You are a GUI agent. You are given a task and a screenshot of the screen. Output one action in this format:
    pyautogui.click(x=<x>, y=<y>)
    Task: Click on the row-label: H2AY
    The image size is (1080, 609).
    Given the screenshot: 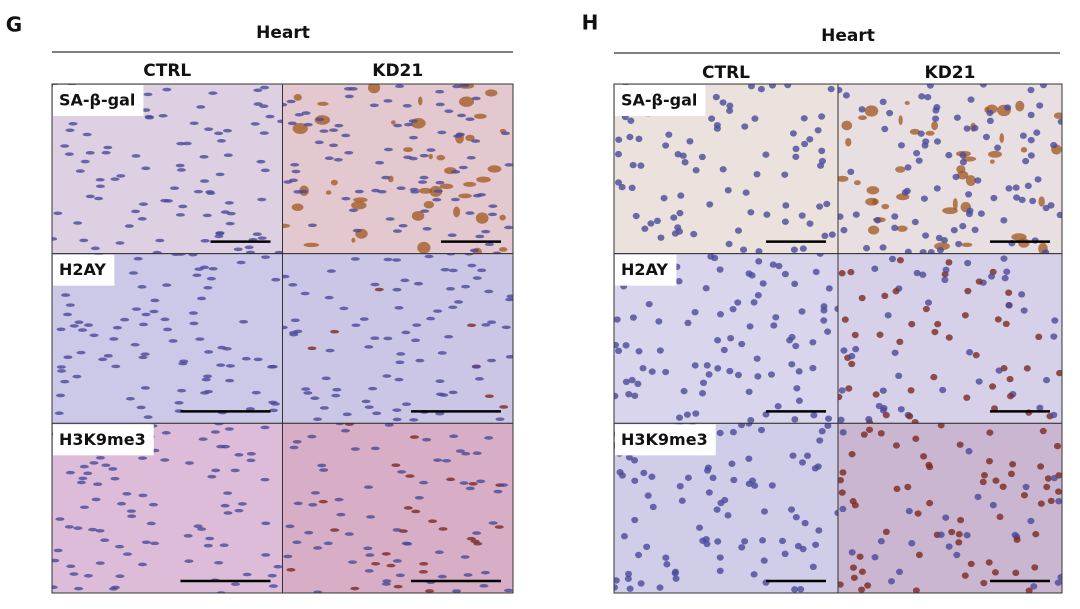 What is the action you would take?
    pyautogui.click(x=644, y=269)
    